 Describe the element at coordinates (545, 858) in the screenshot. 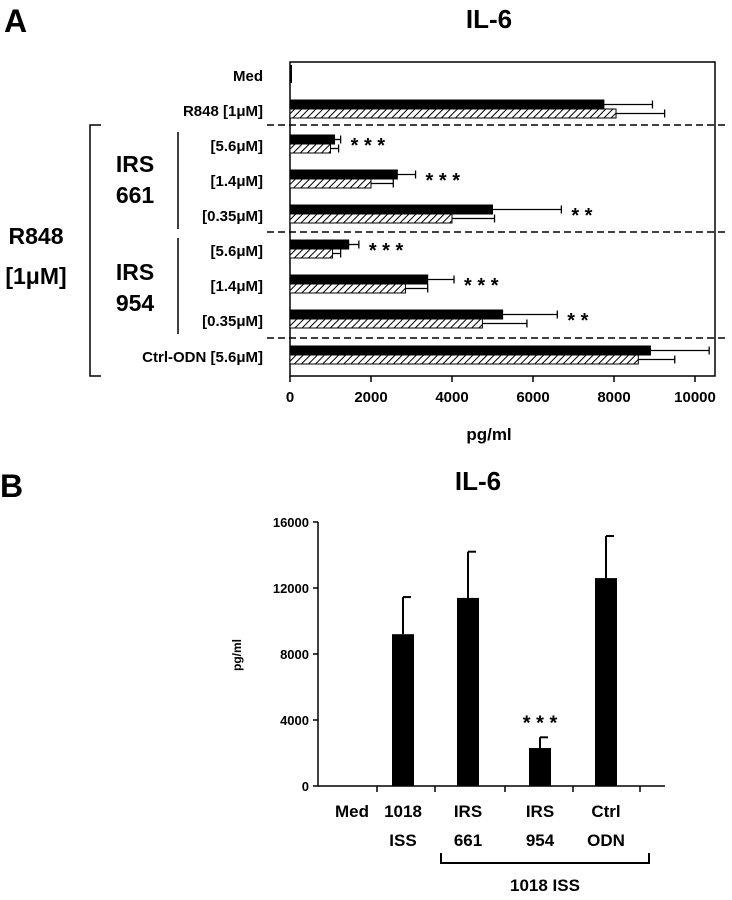

I see `chart-b-bracket` at that location.